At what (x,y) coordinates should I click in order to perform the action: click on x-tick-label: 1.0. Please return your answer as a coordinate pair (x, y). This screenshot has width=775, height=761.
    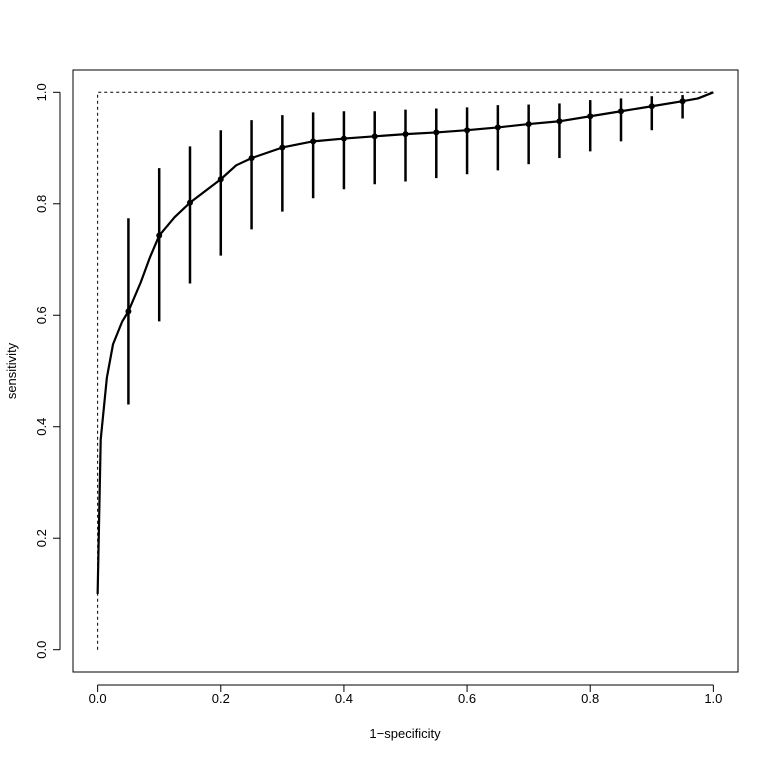
    Looking at the image, I should click on (713, 698).